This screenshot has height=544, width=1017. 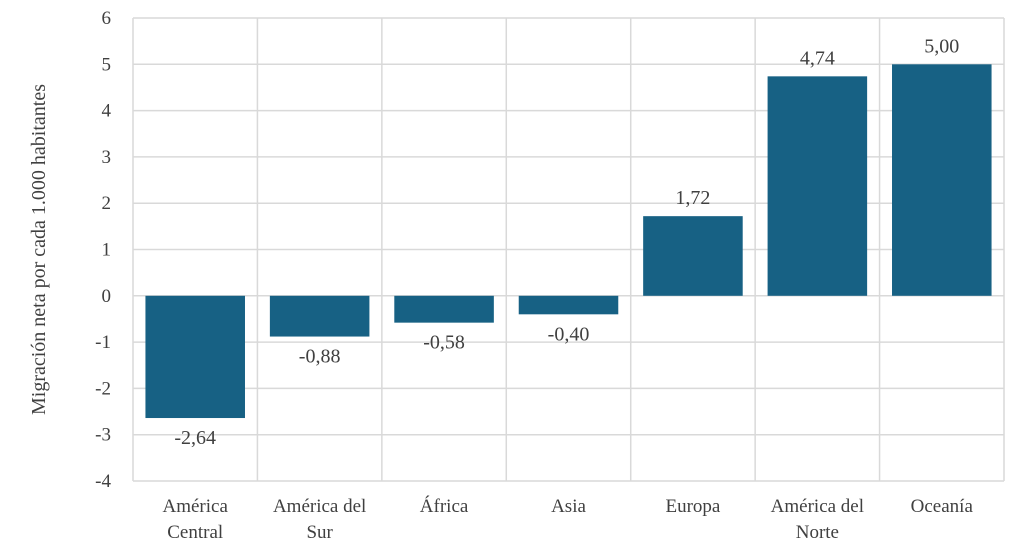 I want to click on y-tick-label: 5, so click(x=107, y=64).